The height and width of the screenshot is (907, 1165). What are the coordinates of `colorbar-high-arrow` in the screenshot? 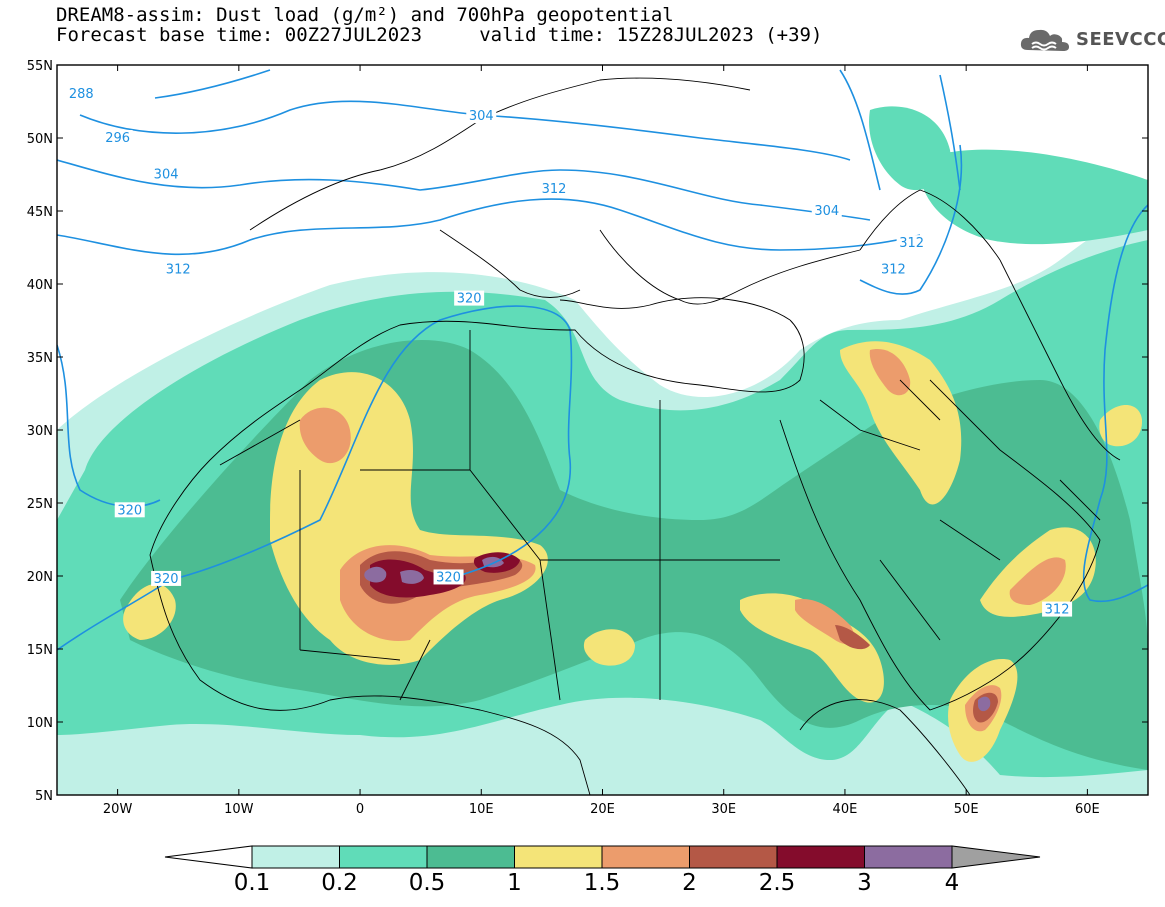 It's located at (996, 857).